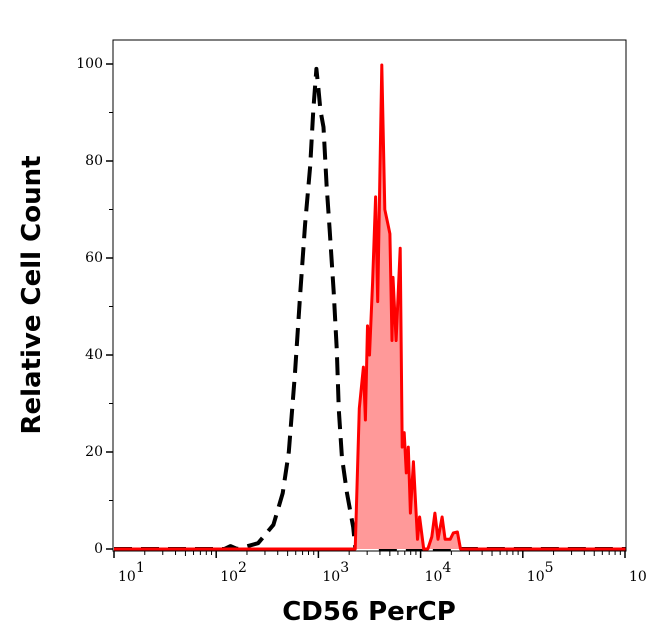 The width and height of the screenshot is (646, 641). Describe the element at coordinates (369, 612) in the screenshot. I see `x-axis-title: CD56 PerCP` at that location.